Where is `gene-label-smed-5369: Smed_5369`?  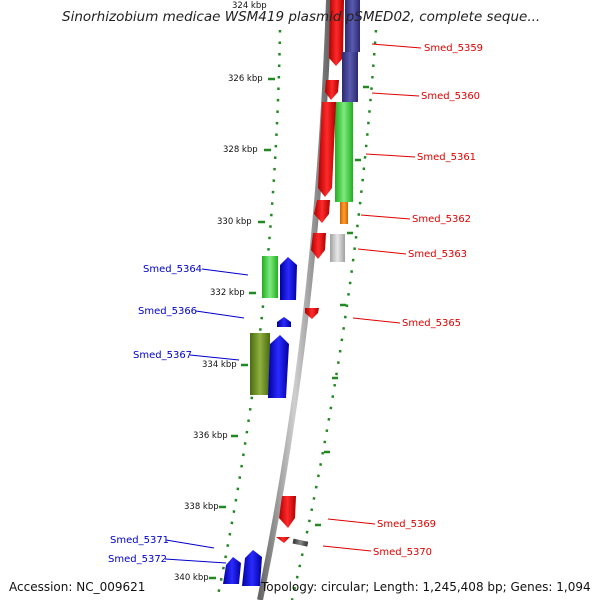 gene-label-smed-5369: Smed_5369 is located at coordinates (406, 524).